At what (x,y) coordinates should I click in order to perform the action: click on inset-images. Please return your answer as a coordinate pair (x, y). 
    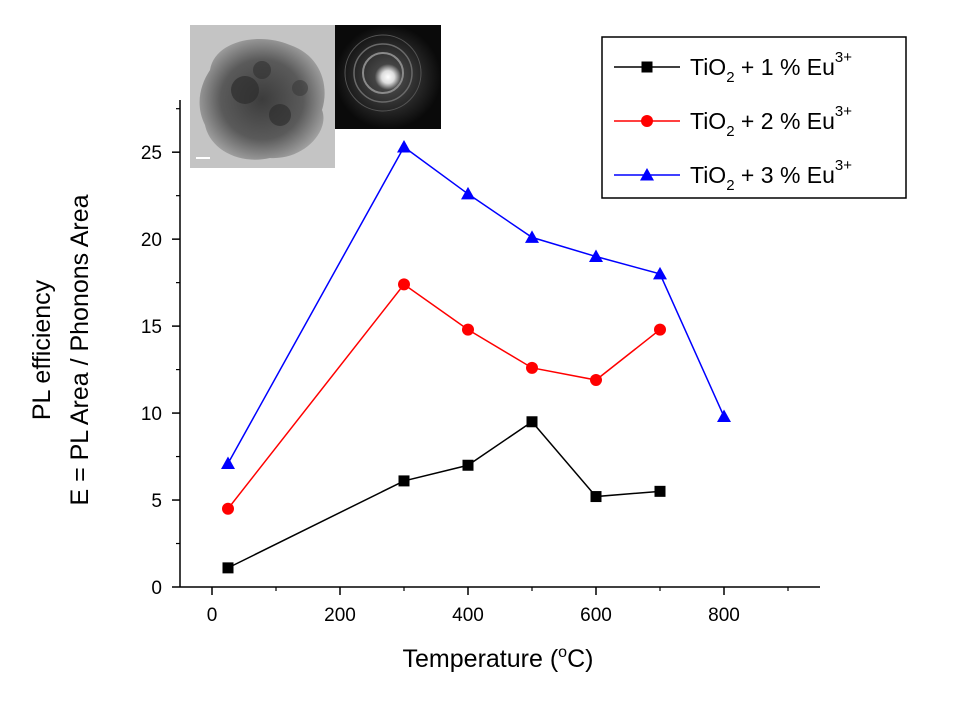
    Looking at the image, I should click on (315, 96).